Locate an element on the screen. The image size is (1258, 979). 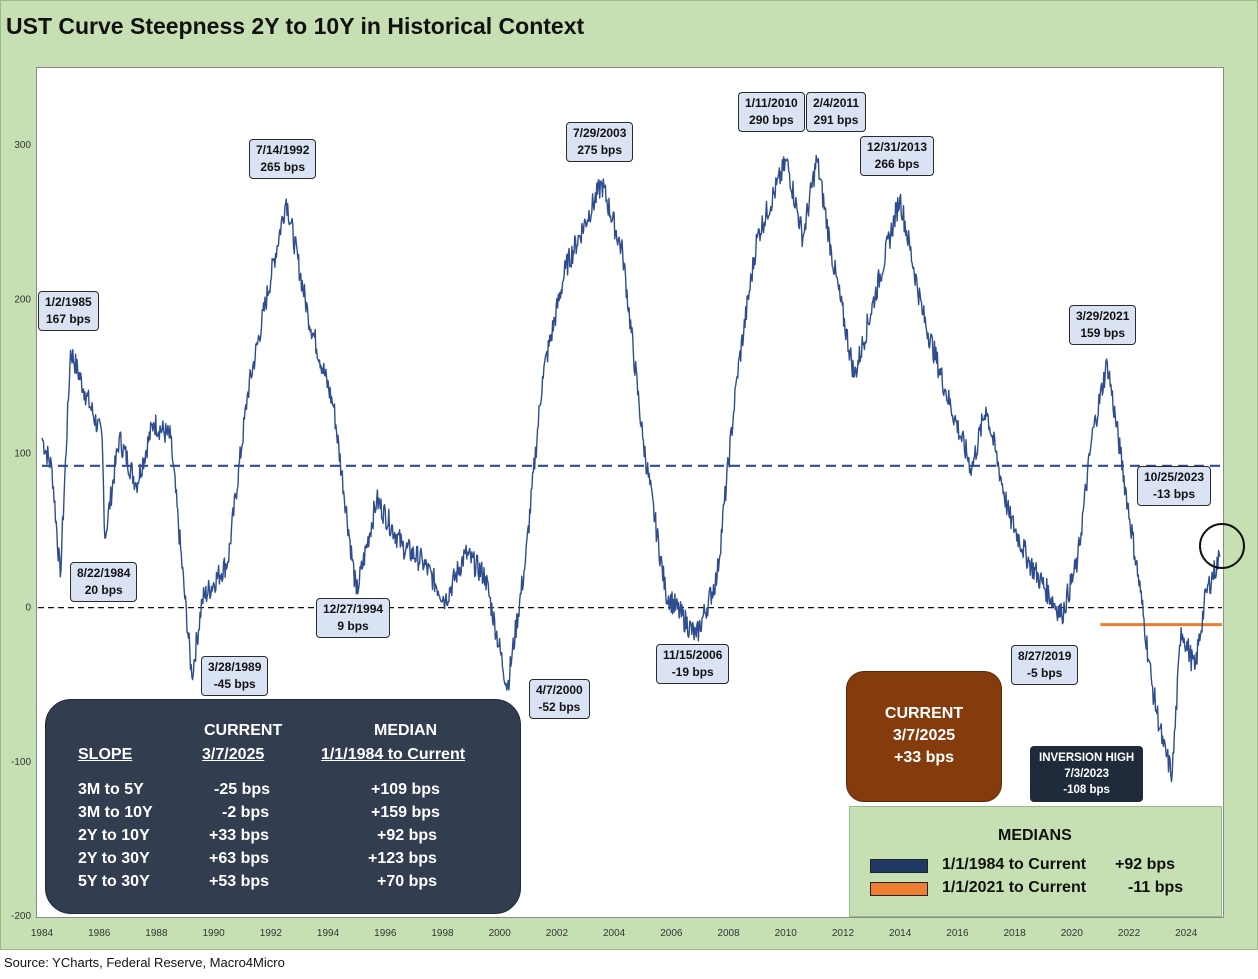
header-current: CURRENT is located at coordinates (243, 730).